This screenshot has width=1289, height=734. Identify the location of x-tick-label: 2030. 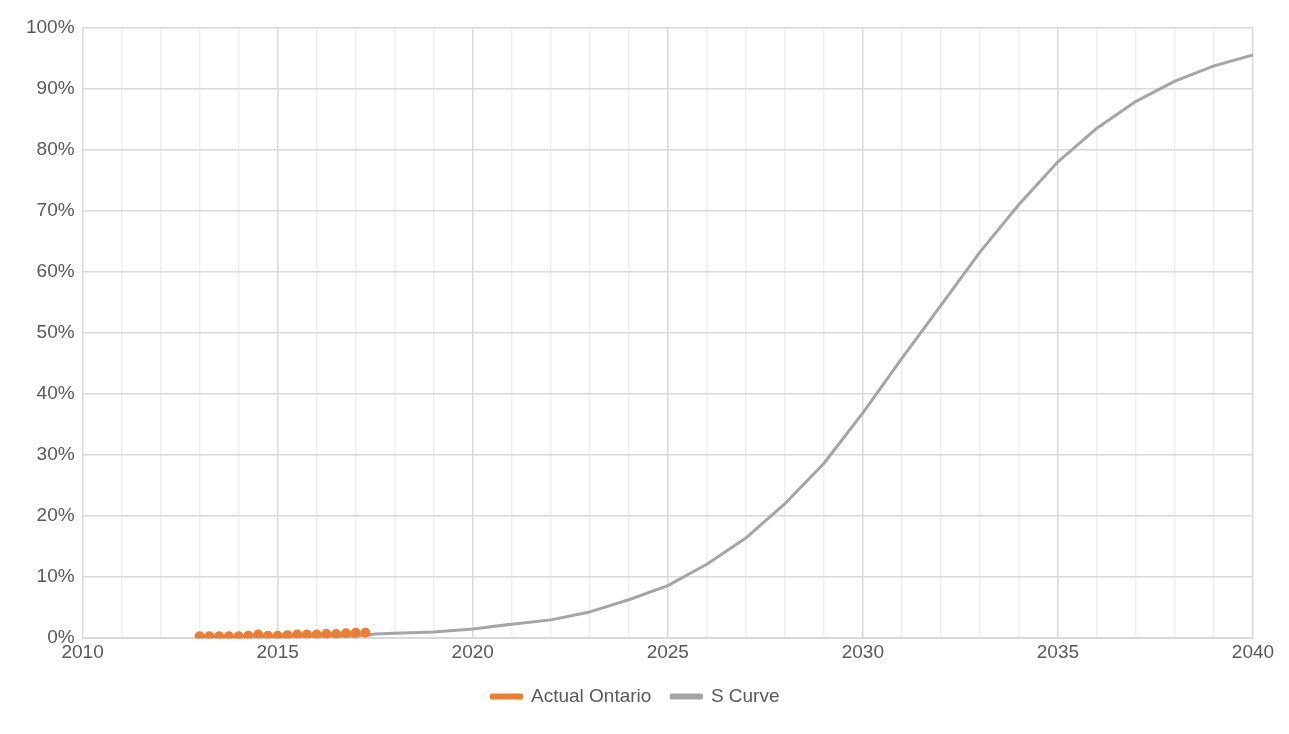
(863, 651).